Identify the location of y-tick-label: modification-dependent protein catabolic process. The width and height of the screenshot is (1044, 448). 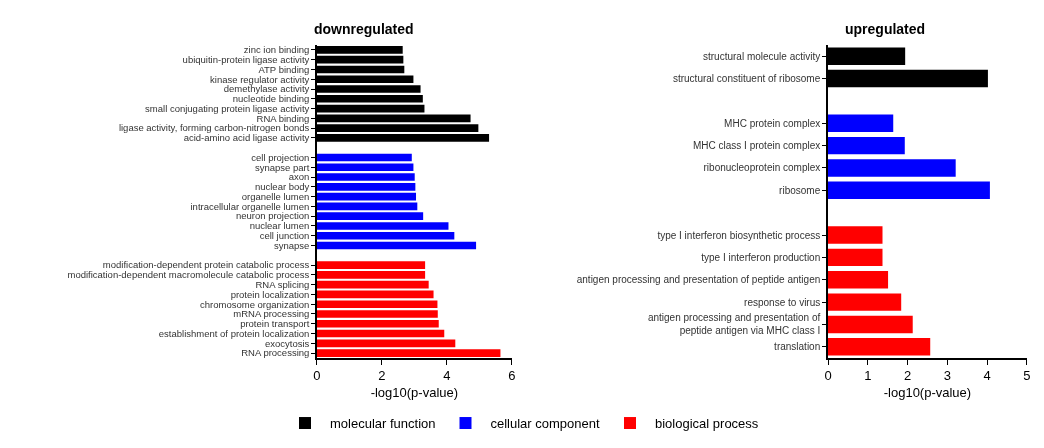
(206, 265).